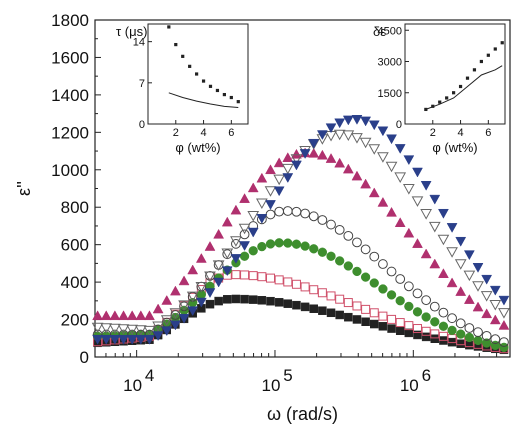 The image size is (515, 431). I want to click on inset-delta-epsilon-line, so click(464, 87).